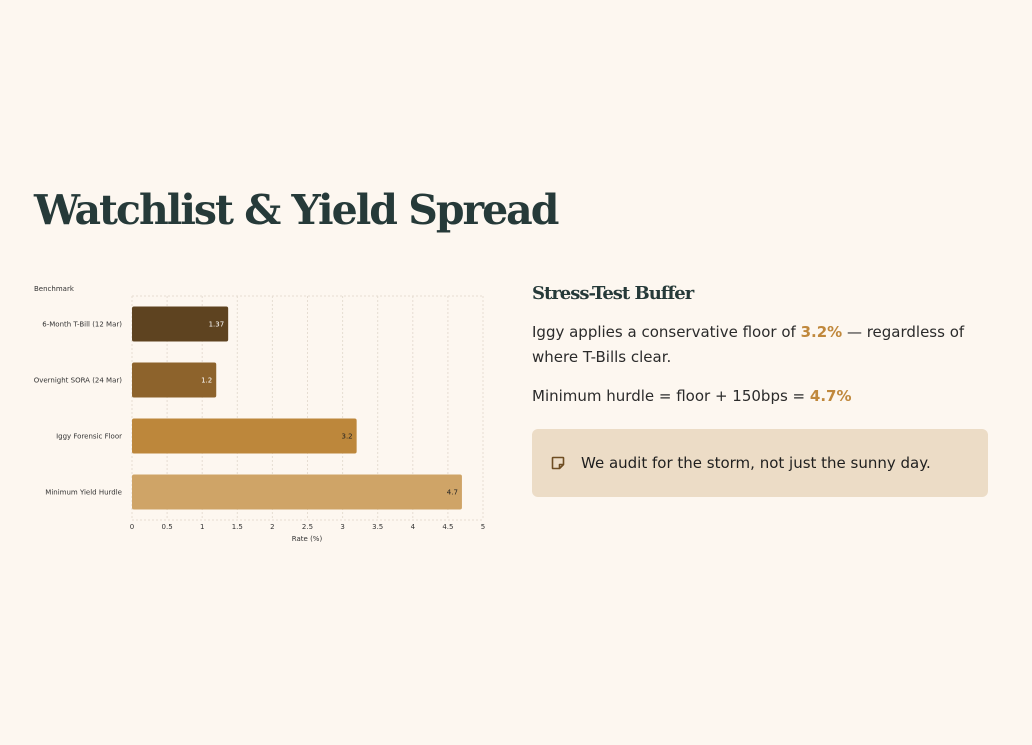  What do you see at coordinates (132, 527) in the screenshot?
I see `x-tick-label: 0` at bounding box center [132, 527].